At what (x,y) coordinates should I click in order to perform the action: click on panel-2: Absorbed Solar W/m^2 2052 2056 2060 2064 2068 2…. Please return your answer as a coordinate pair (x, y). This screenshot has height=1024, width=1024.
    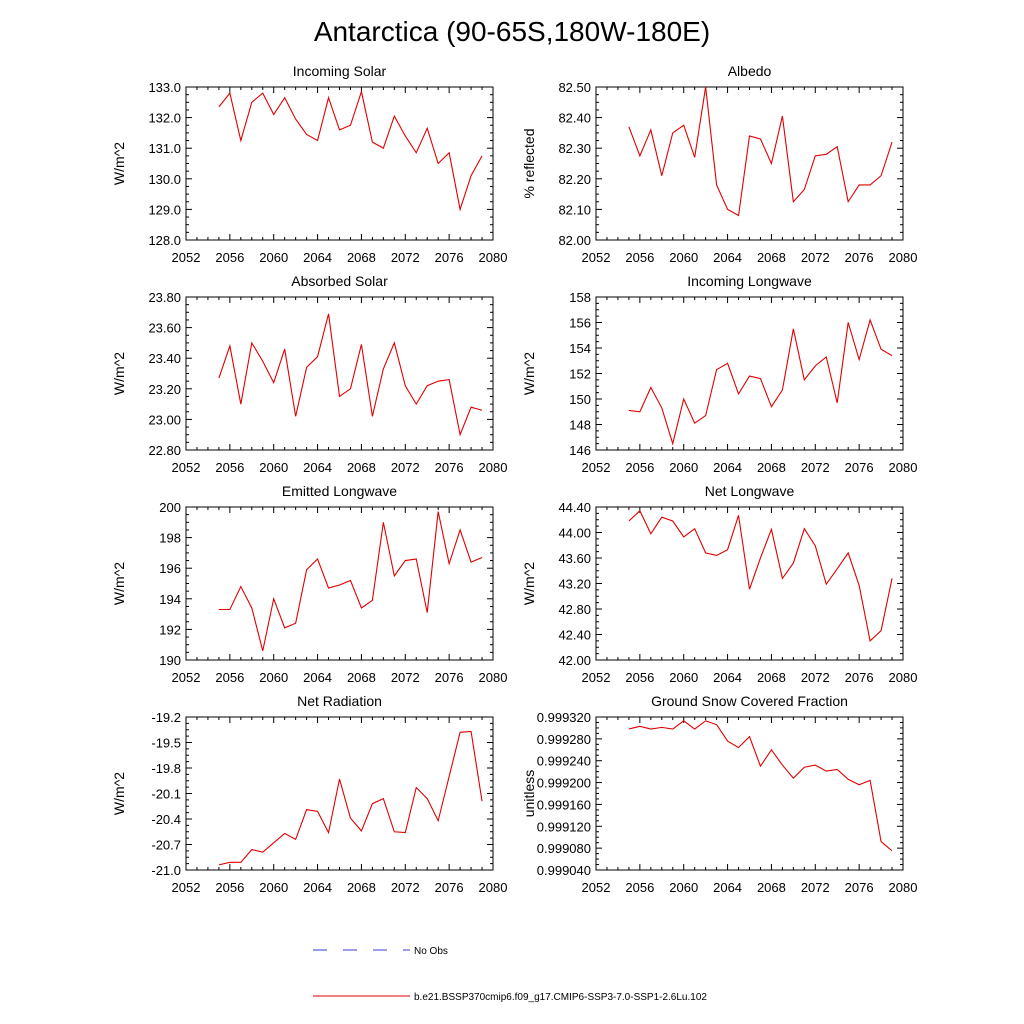
    Looking at the image, I should click on (309, 374).